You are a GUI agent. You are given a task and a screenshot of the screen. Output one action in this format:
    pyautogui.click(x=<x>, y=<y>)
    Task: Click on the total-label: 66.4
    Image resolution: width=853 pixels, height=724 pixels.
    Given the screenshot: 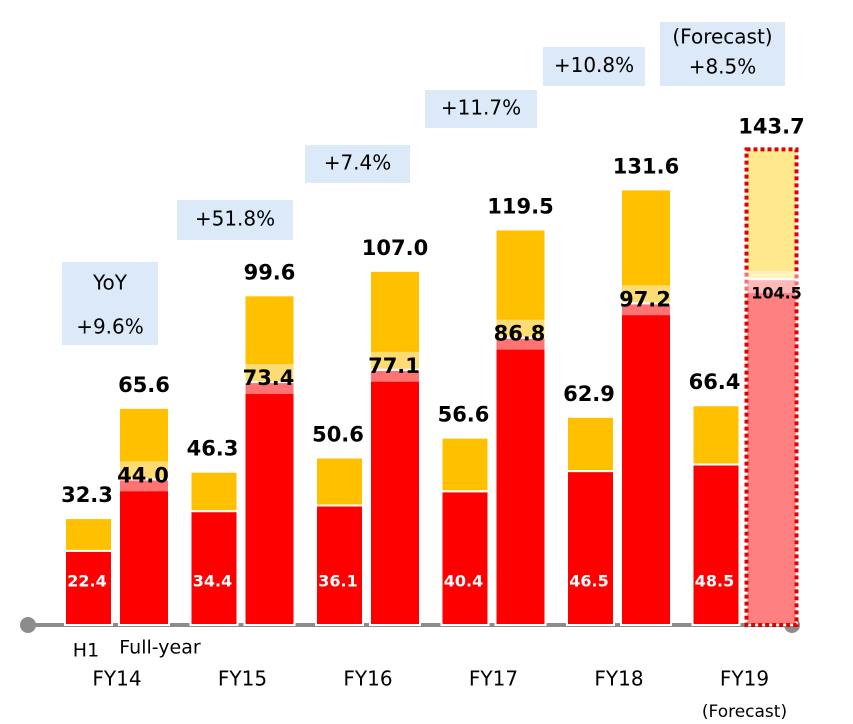 What is the action you would take?
    pyautogui.click(x=715, y=382)
    